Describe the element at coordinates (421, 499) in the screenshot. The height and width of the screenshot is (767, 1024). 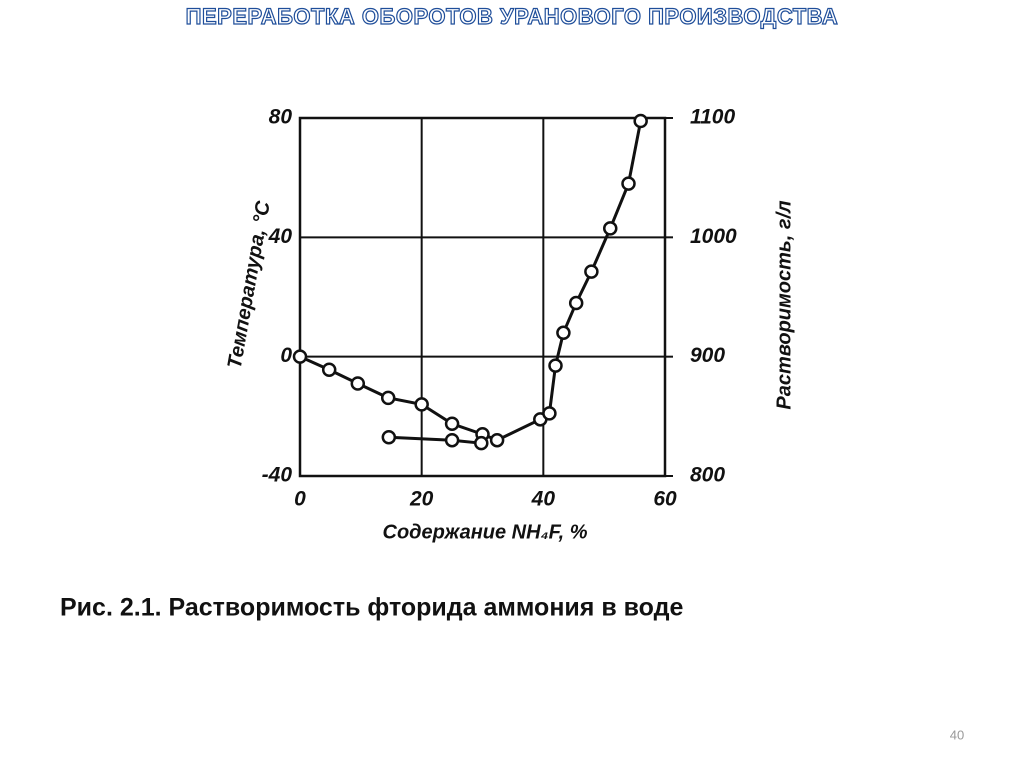
I see `x-tick-label: 20` at that location.